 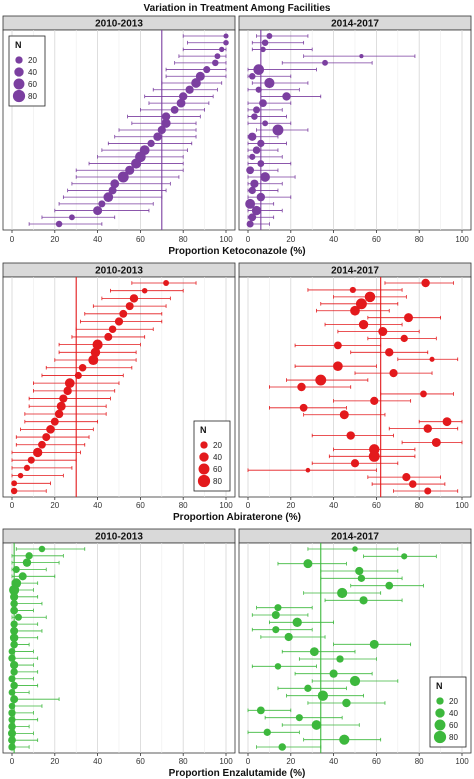 What do you see at coordinates (183, 761) in the screenshot?
I see `tick-label: 80` at bounding box center [183, 761].